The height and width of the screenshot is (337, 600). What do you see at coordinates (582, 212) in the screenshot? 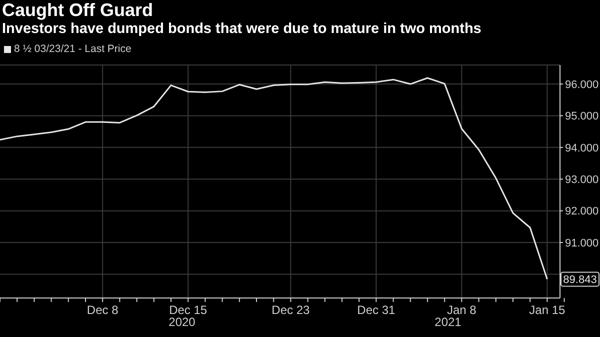
I see `y-tick-label: 92.000` at bounding box center [582, 212].